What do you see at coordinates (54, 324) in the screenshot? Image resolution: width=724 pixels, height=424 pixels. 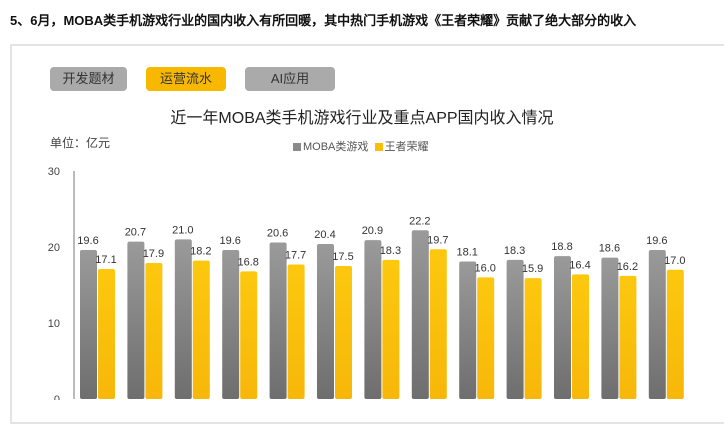 I see `y-tick-label: 10` at bounding box center [54, 324].